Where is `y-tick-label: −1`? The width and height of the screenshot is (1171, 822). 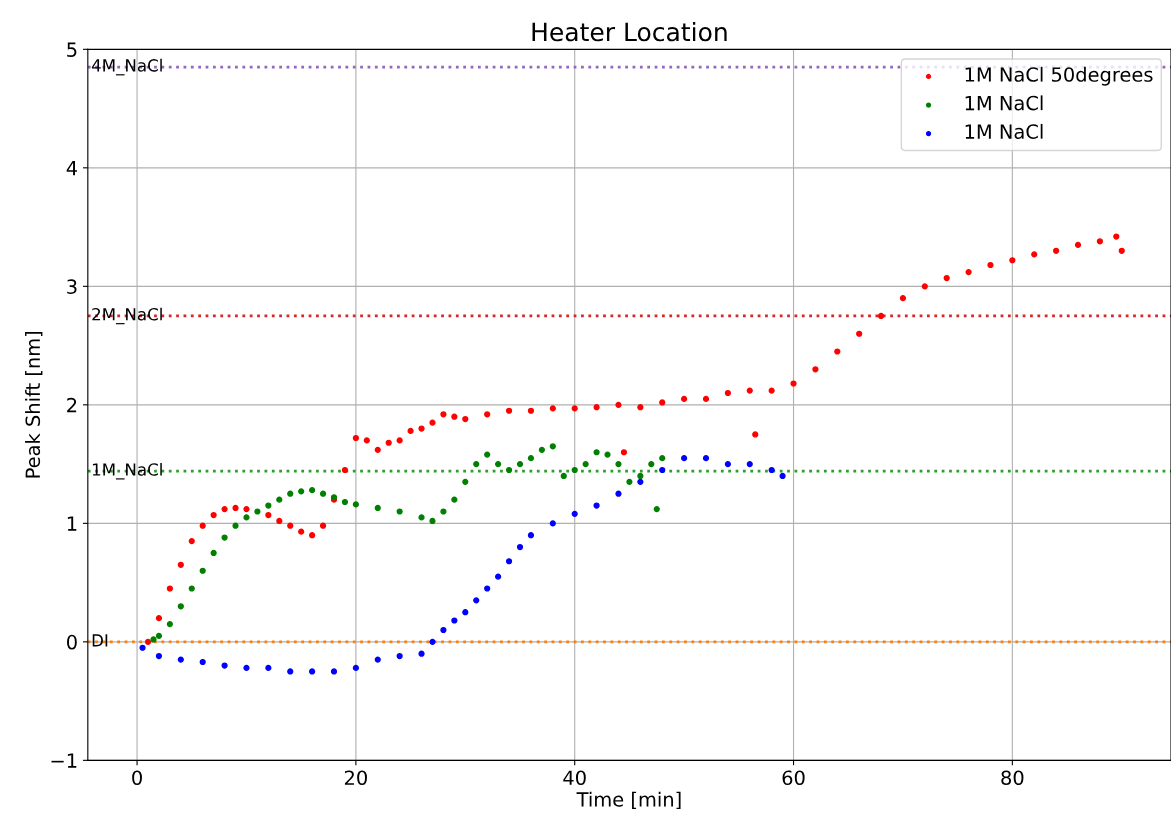 y-tick-label: −1 is located at coordinates (64, 760).